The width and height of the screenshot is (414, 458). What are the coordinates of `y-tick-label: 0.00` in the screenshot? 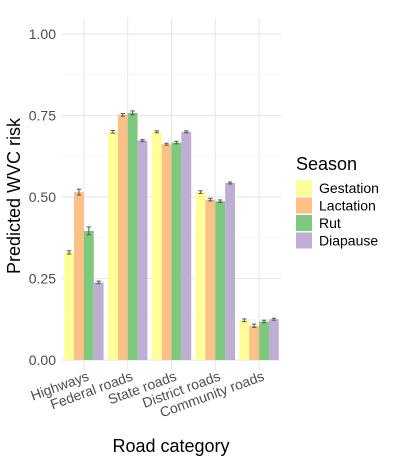 It's located at (42, 360).